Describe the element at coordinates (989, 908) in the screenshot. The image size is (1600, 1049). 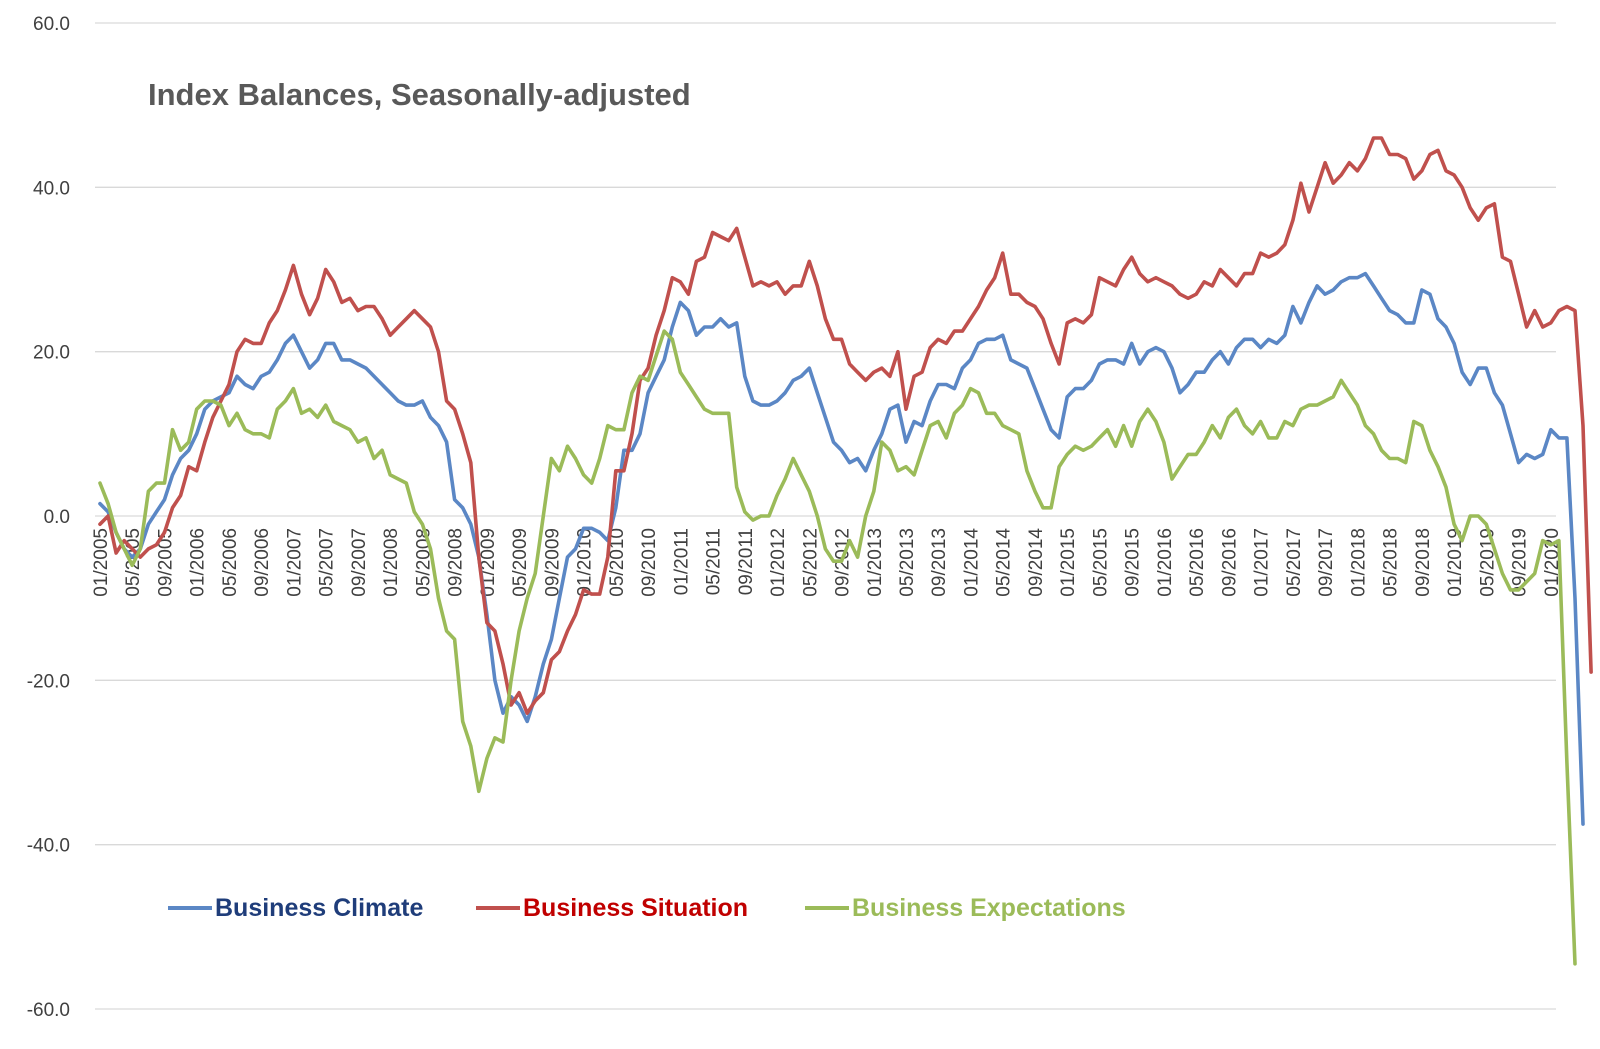
I see `legend-label: Business Expectations` at that location.